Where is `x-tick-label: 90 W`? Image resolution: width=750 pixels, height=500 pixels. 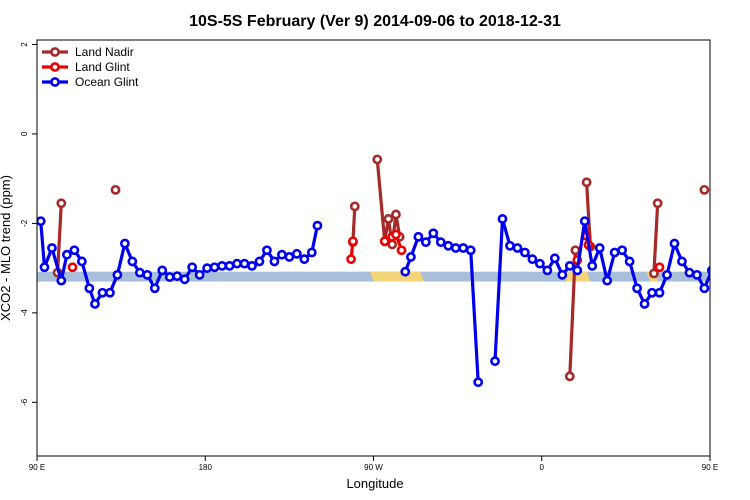
x-tick-label: 90 W is located at coordinates (373, 467).